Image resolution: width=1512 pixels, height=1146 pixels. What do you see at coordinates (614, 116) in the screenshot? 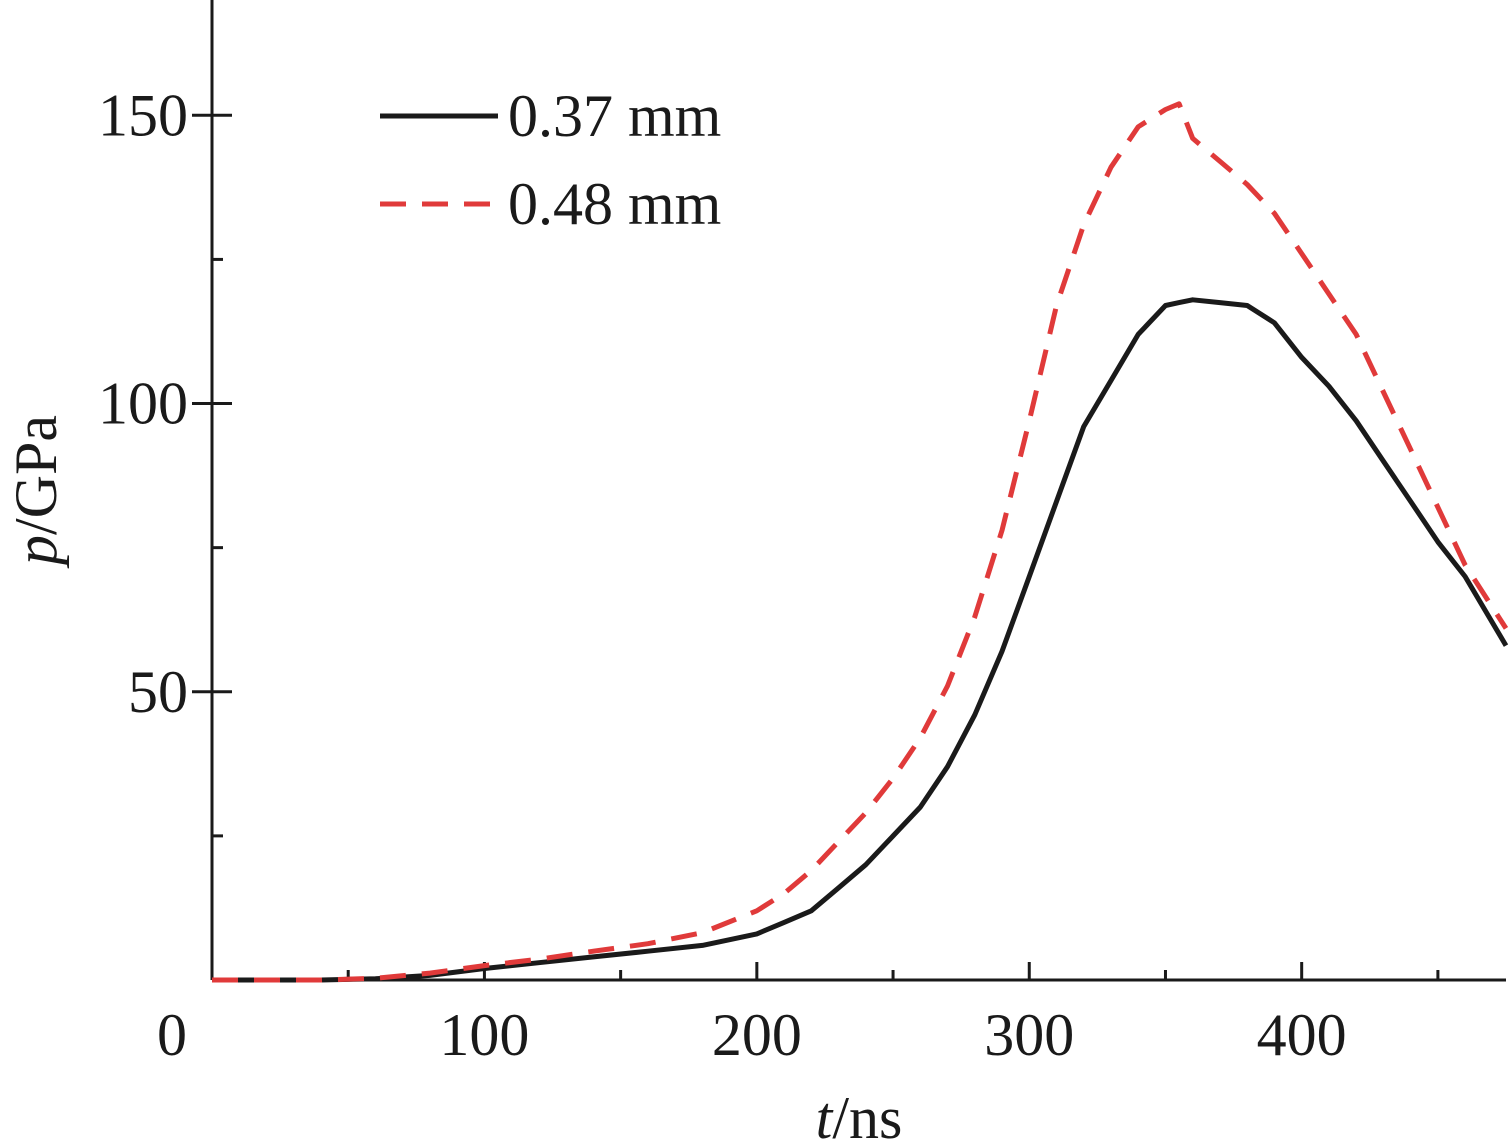
I see `legend-label-1: 0.37 mm` at bounding box center [614, 116].